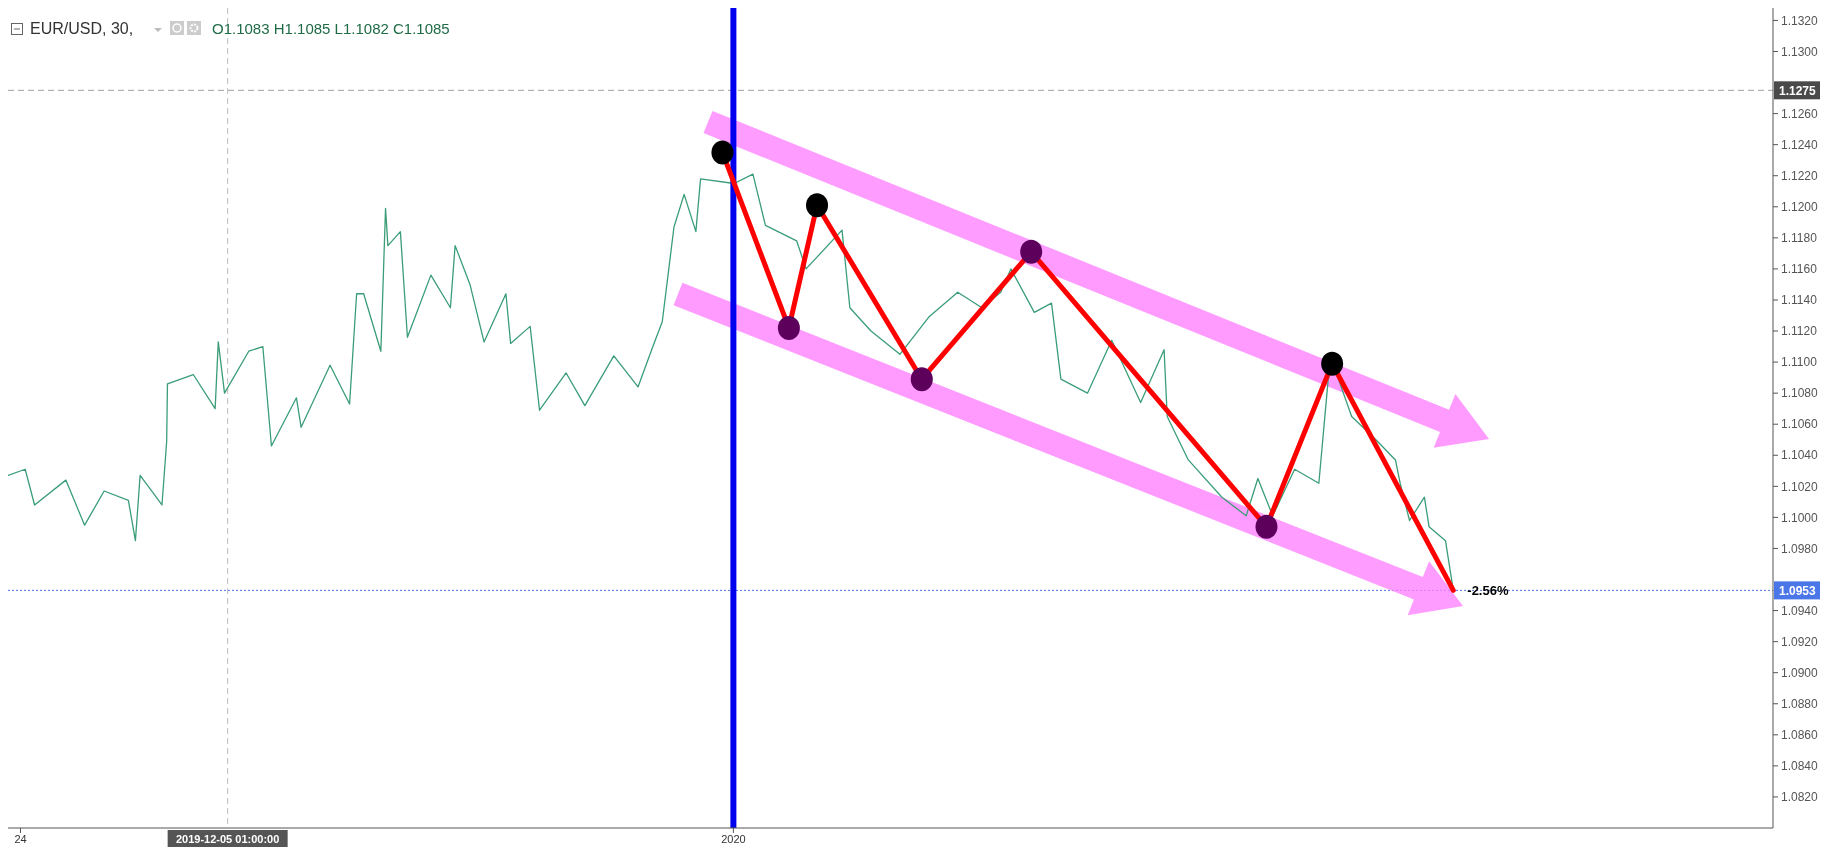 The width and height of the screenshot is (1828, 855). What do you see at coordinates (331, 28) in the screenshot?
I see `text: O1.1083 H1.1085 L1.1082 C1.1085` at bounding box center [331, 28].